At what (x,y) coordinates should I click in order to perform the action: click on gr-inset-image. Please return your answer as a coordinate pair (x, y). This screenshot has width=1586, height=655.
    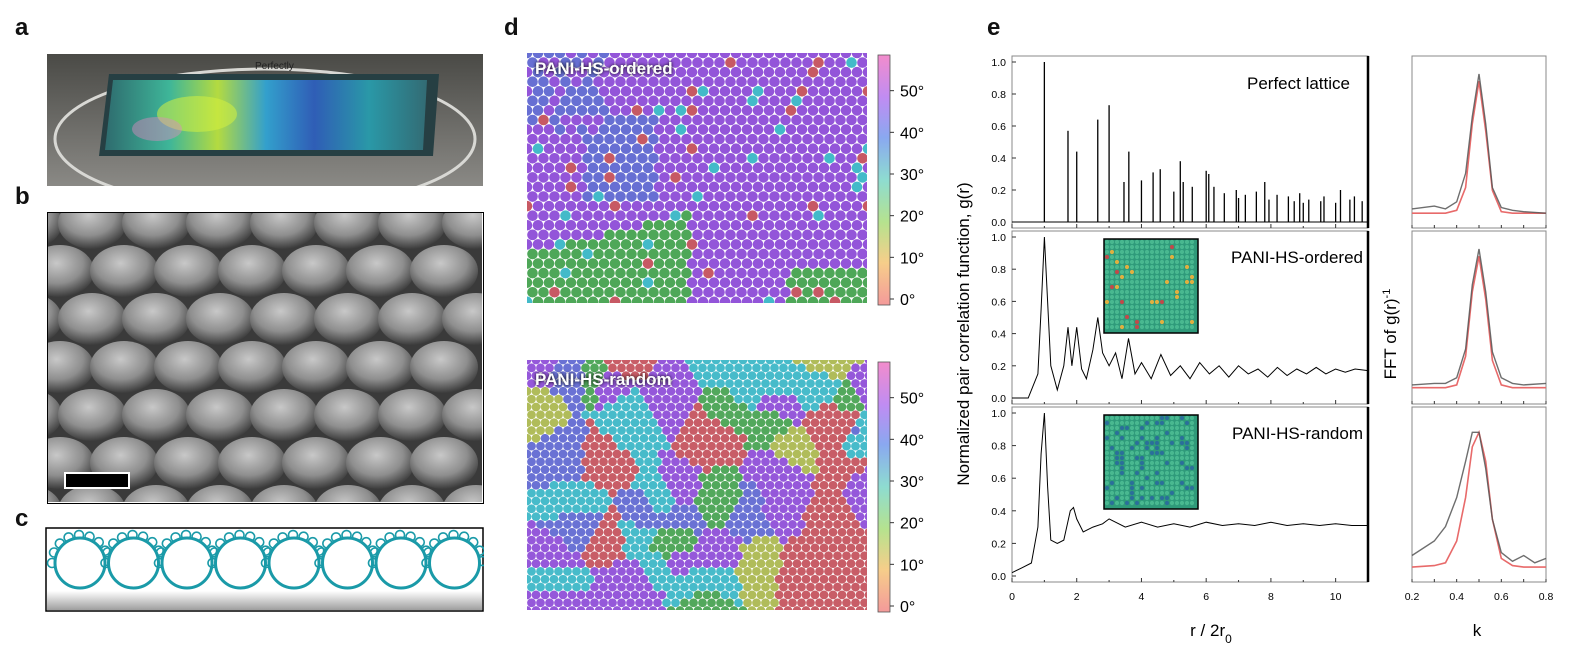
    Looking at the image, I should click on (1151, 462).